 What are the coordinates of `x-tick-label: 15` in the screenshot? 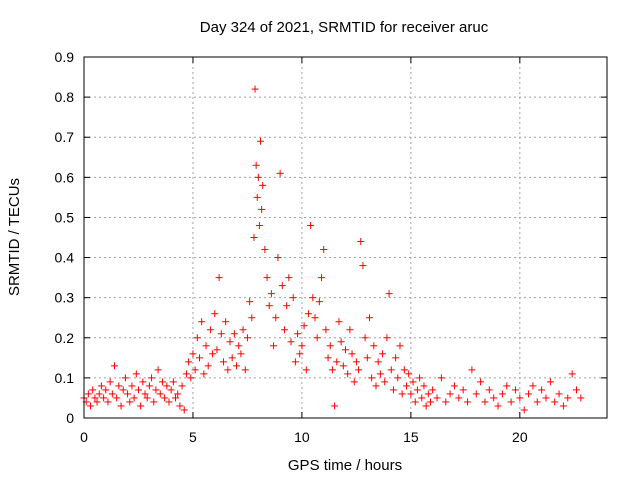 It's located at (411, 437).